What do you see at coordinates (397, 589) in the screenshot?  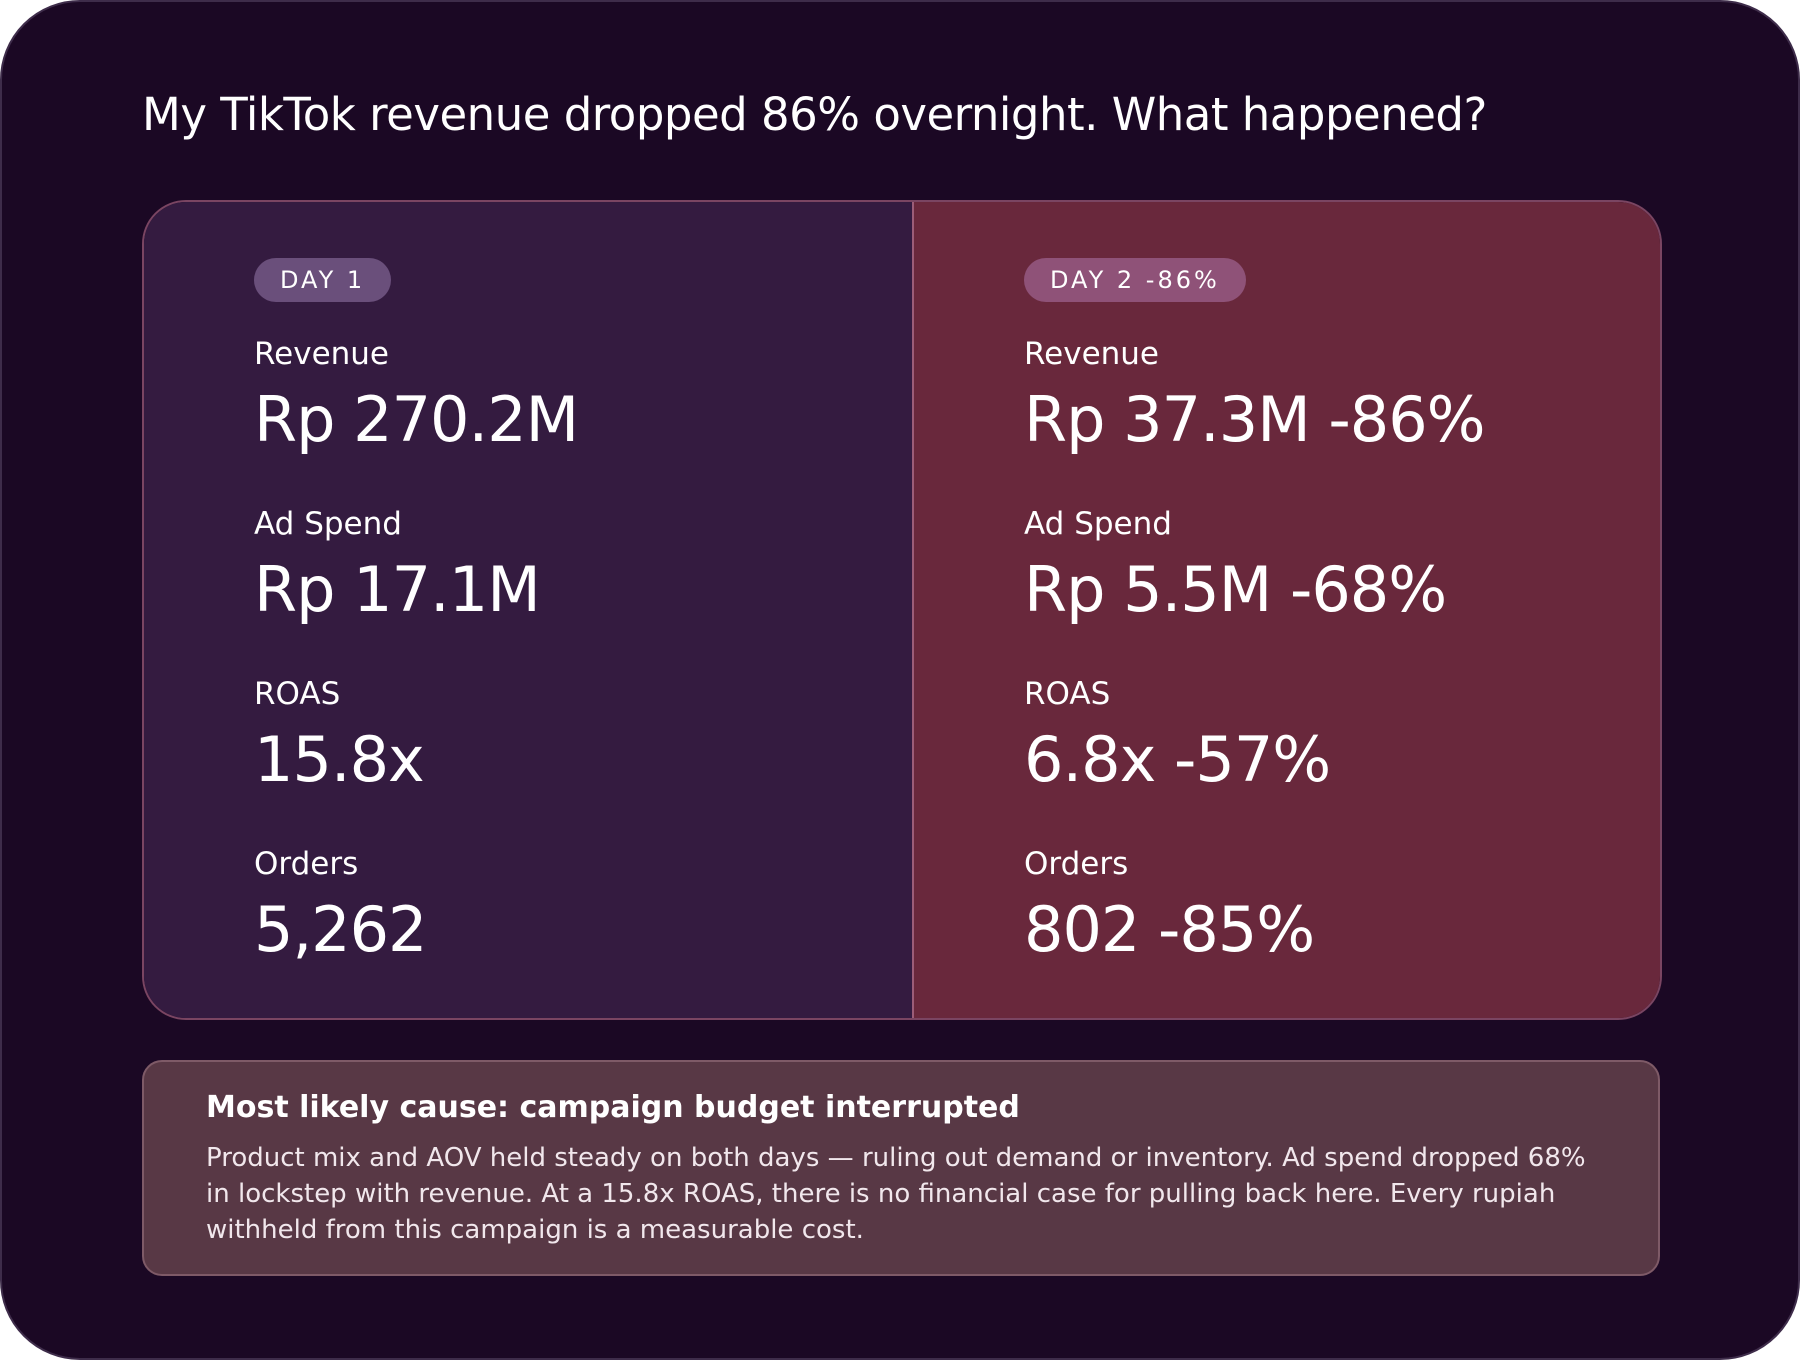 I see `day1-ad-spend-value: Rp 17.1M` at bounding box center [397, 589].